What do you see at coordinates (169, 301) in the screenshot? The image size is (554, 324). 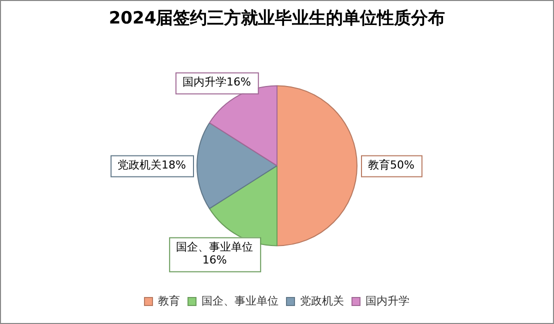 I see `legend-label: 教育` at bounding box center [169, 301].